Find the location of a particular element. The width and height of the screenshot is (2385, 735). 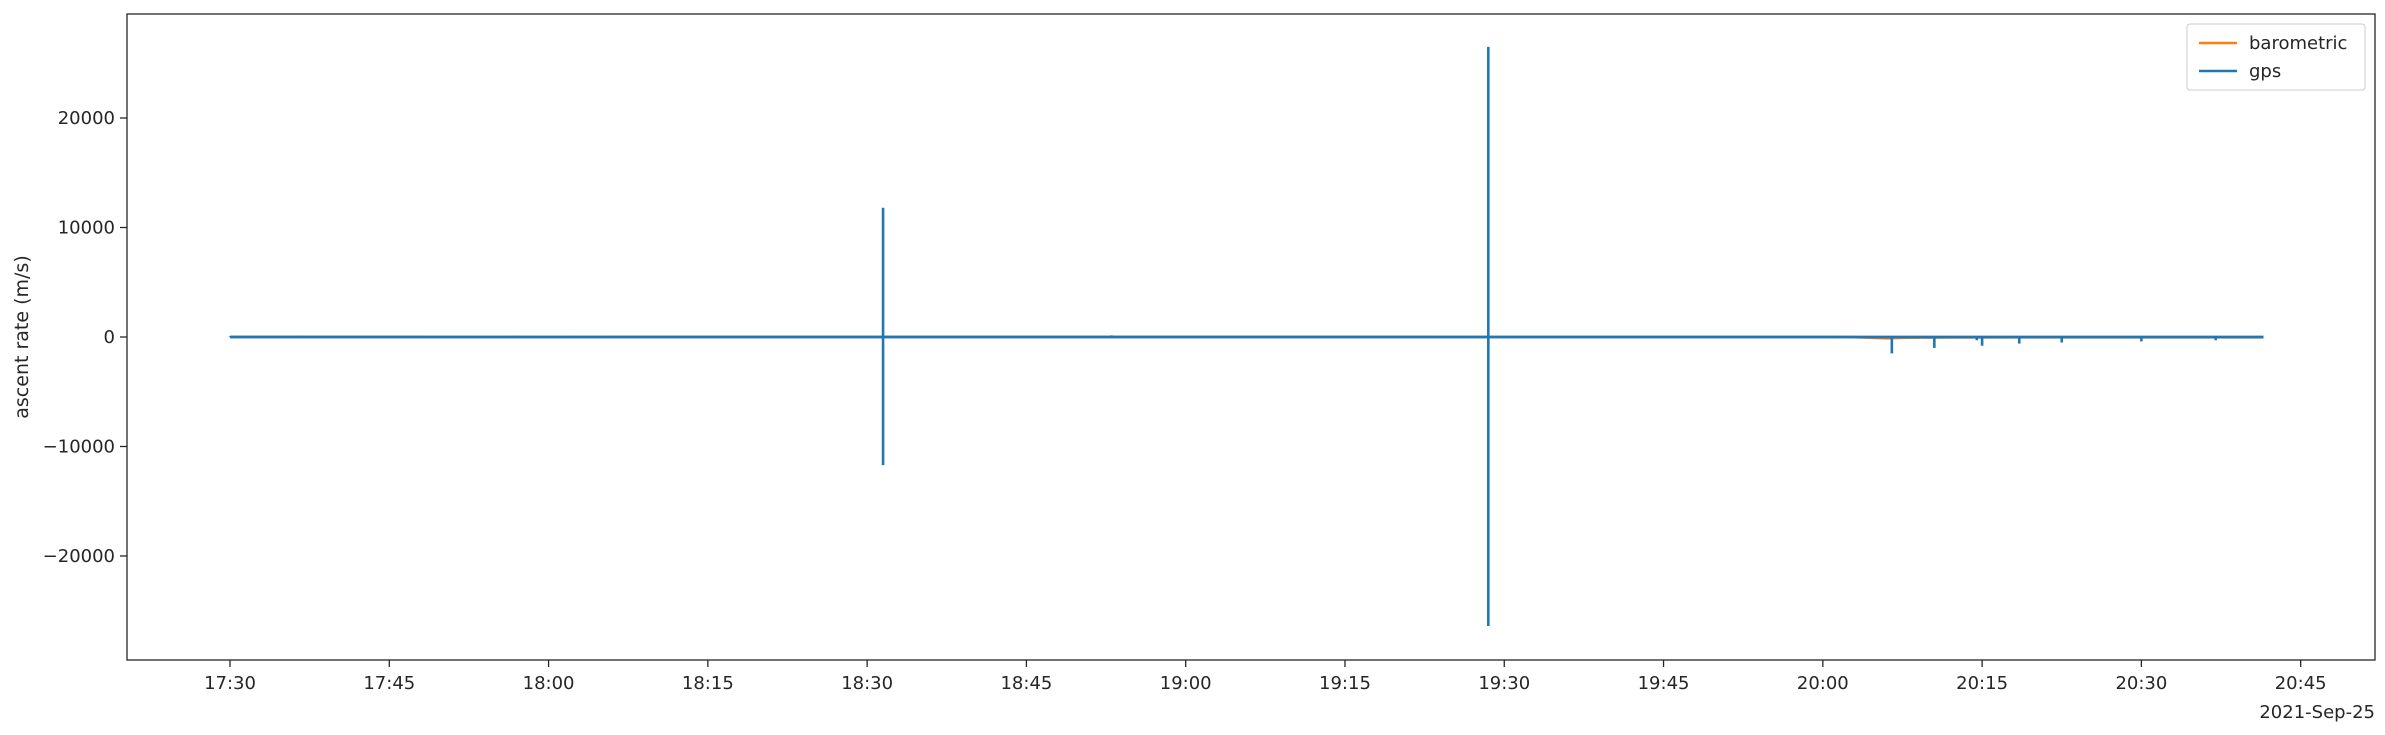

y-tick-label: −20000 is located at coordinates (79, 556).